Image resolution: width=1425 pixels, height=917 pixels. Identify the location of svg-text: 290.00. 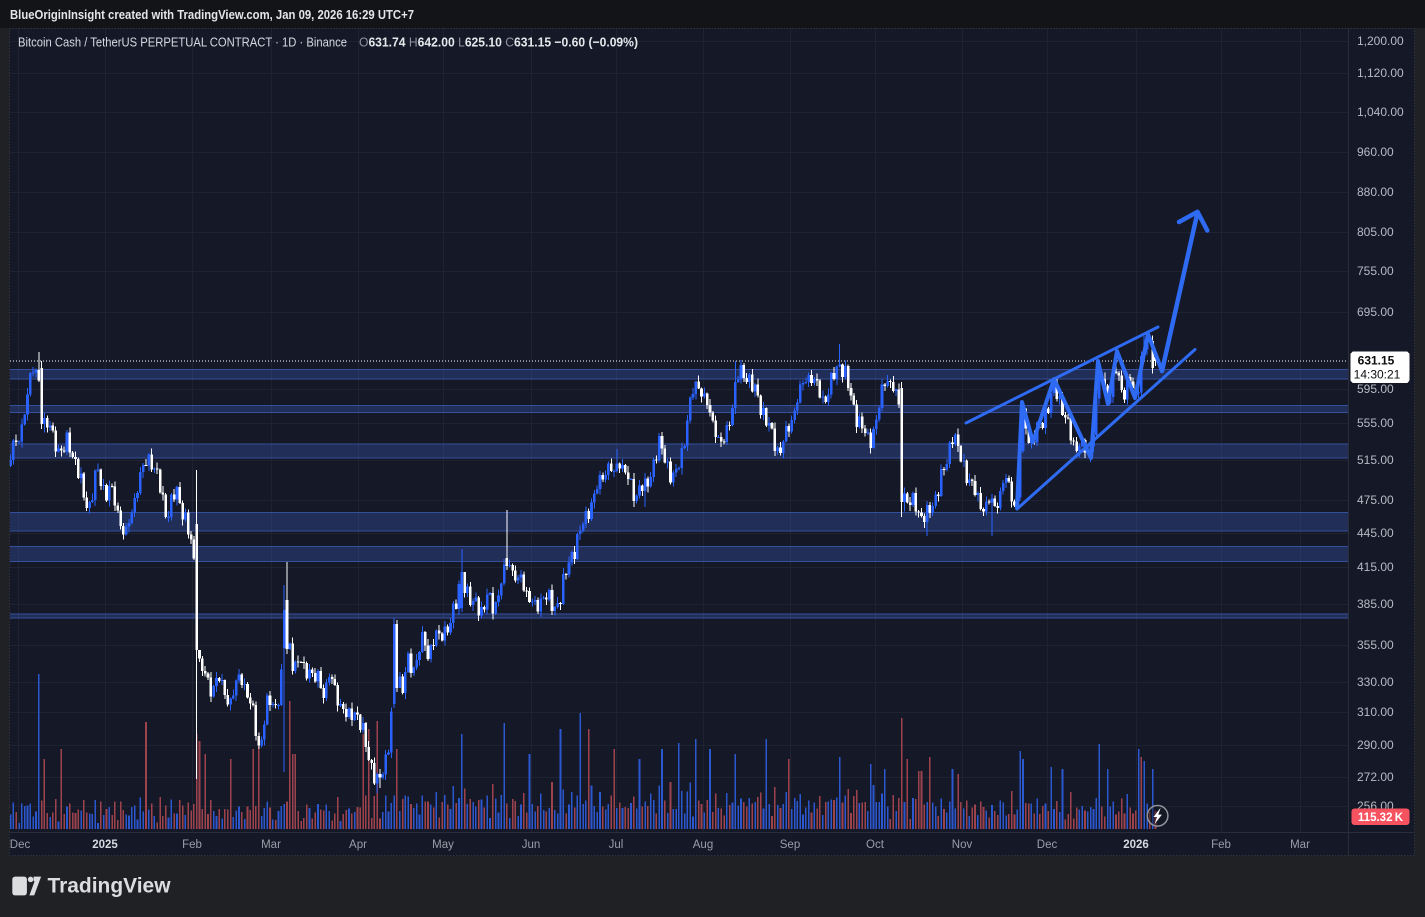
(1375, 745).